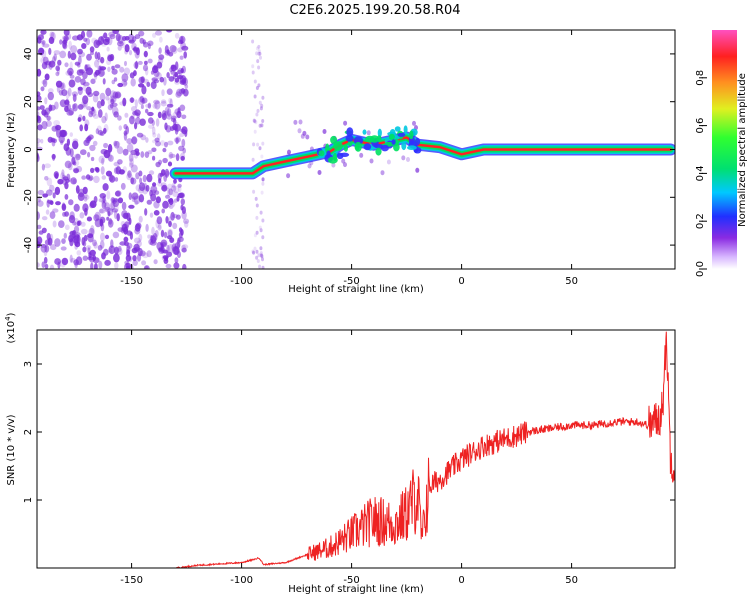 The image size is (750, 600). Describe the element at coordinates (11, 314) in the screenshot. I see `snr-exponent-close: )` at that location.